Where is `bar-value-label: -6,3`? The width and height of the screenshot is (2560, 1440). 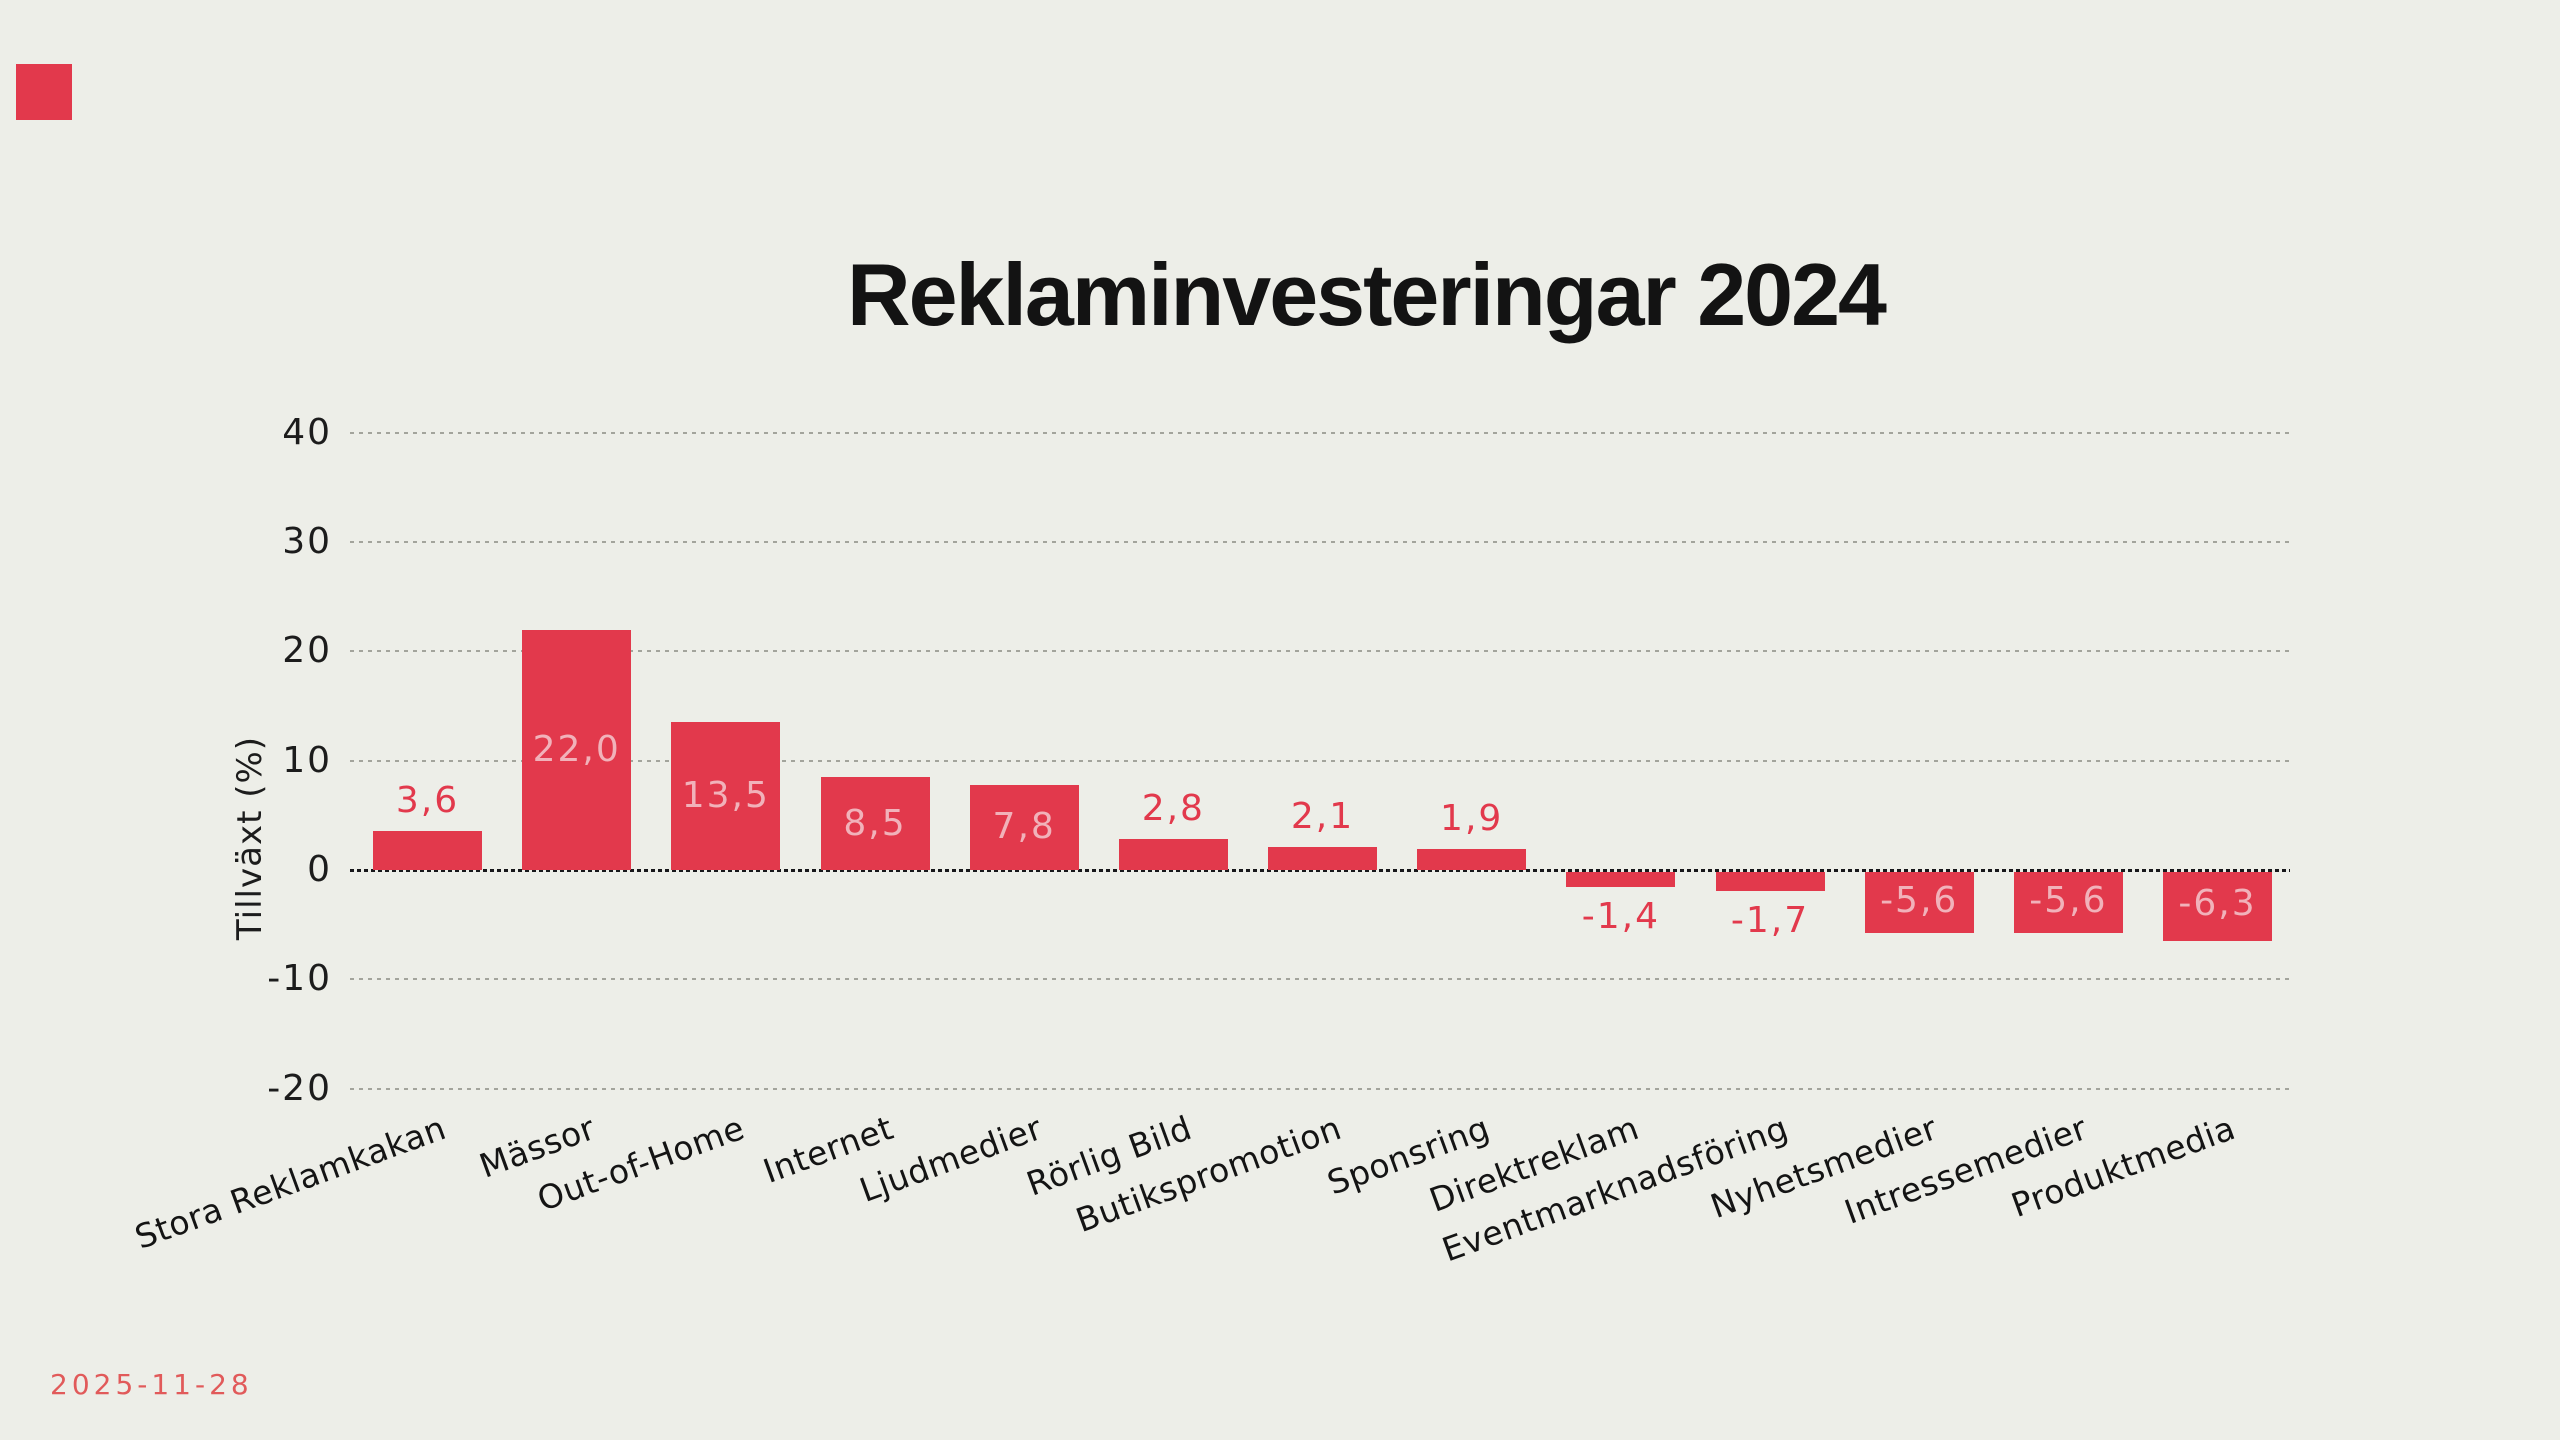 bar-value-label: -6,3 is located at coordinates (2217, 904).